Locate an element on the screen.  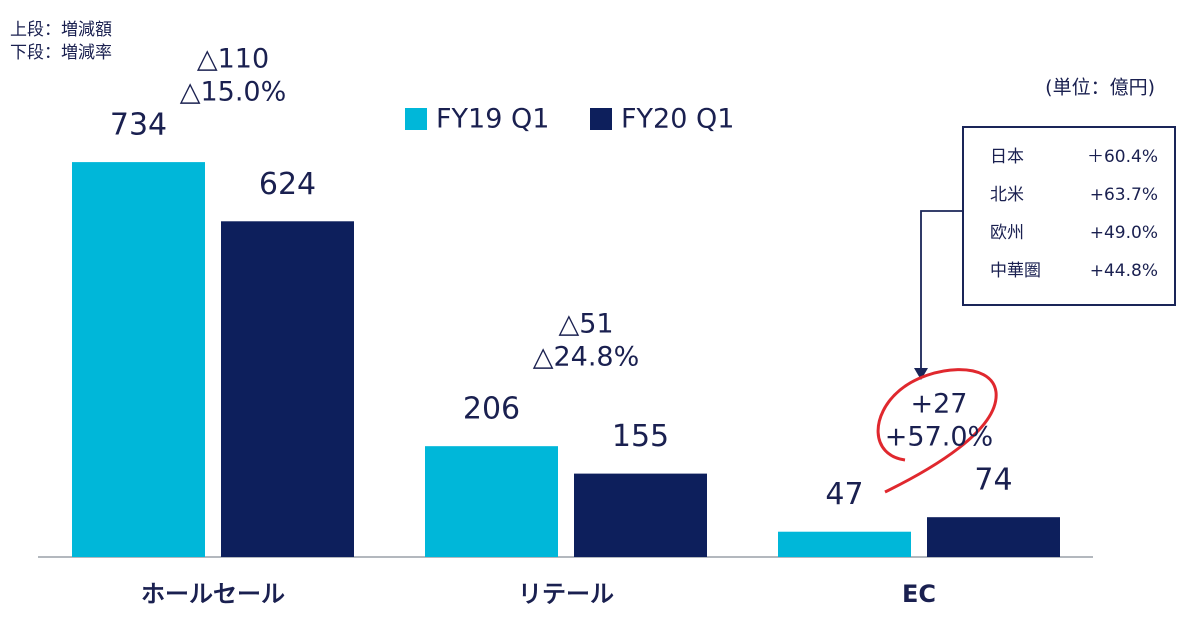
unit-label: (単位：億円) is located at coordinates (1100, 88).